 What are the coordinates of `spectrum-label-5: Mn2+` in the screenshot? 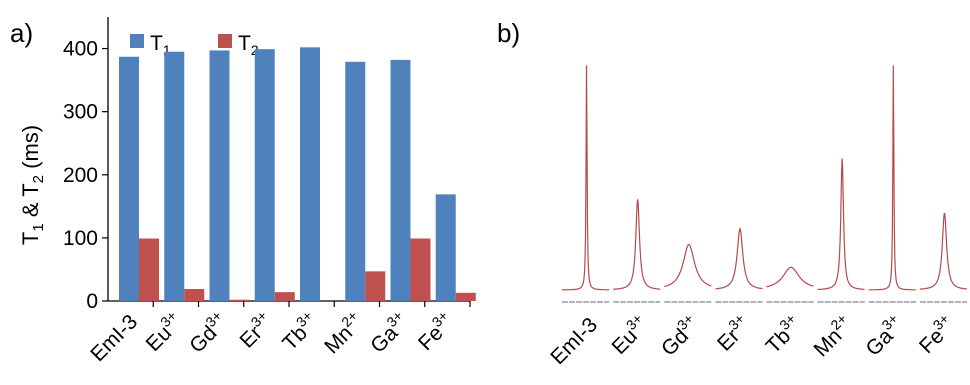 It's located at (832, 335).